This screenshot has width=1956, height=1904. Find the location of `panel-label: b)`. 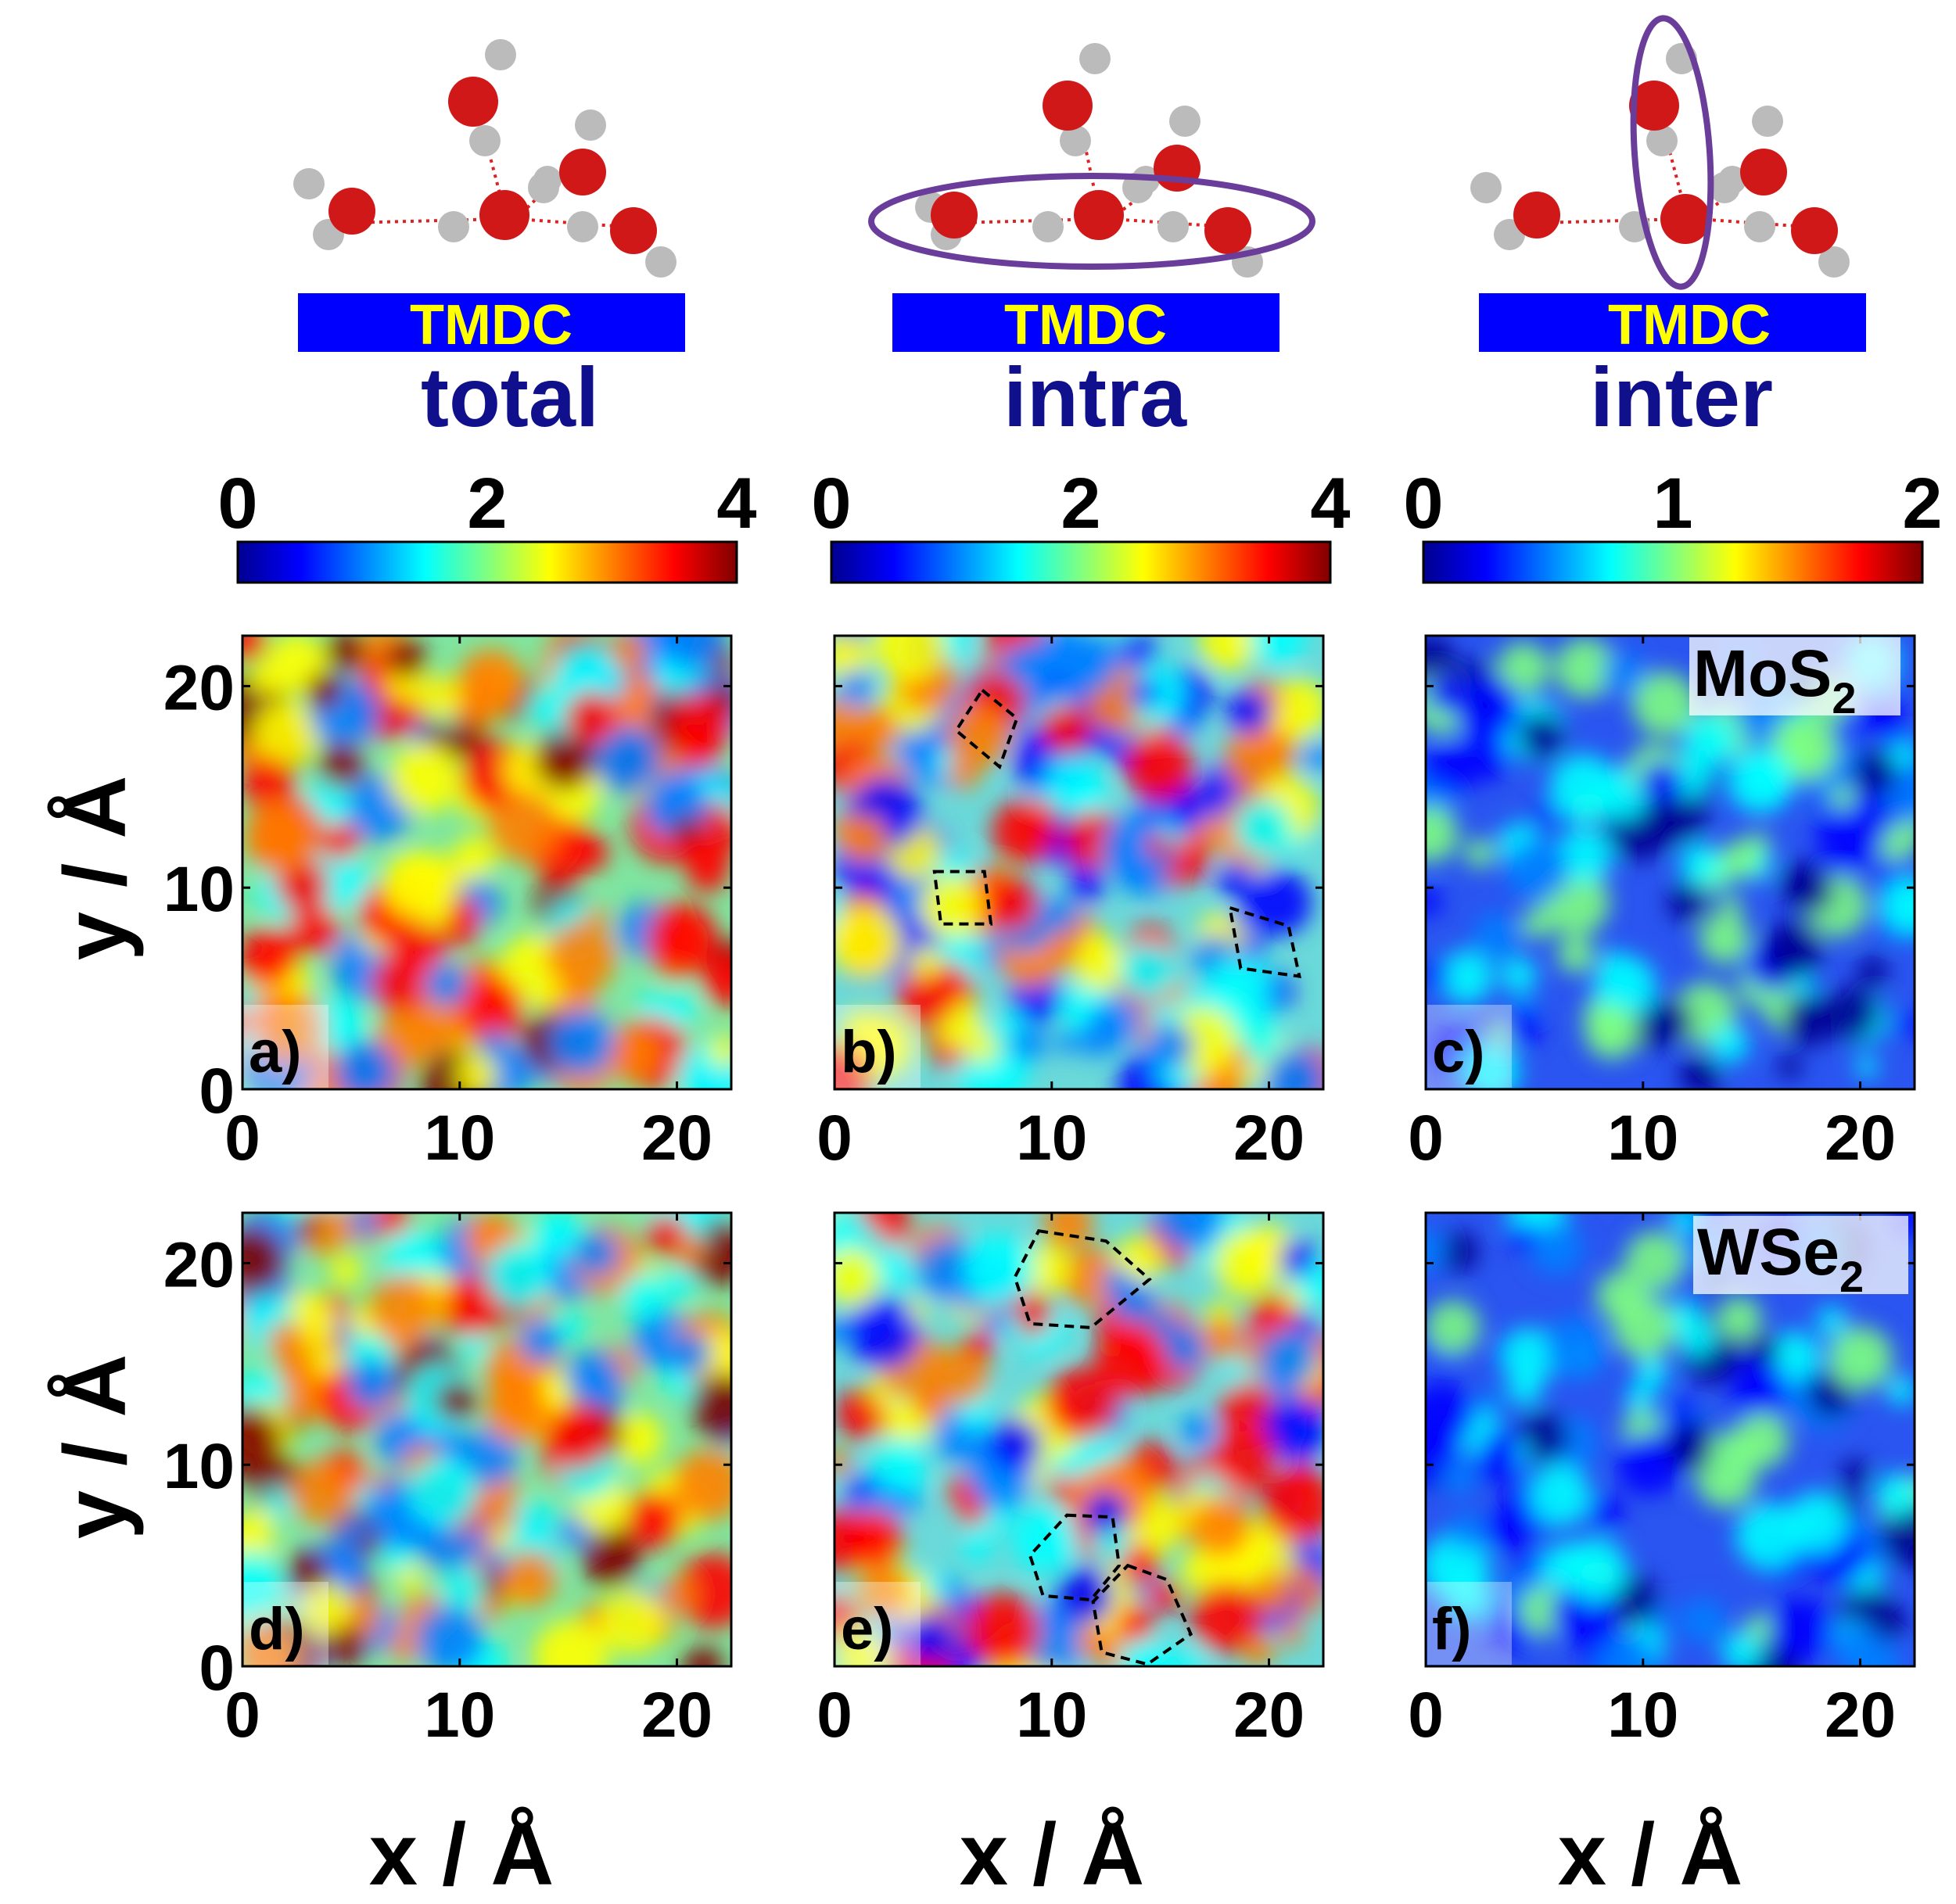

panel-label: b) is located at coordinates (869, 1052).